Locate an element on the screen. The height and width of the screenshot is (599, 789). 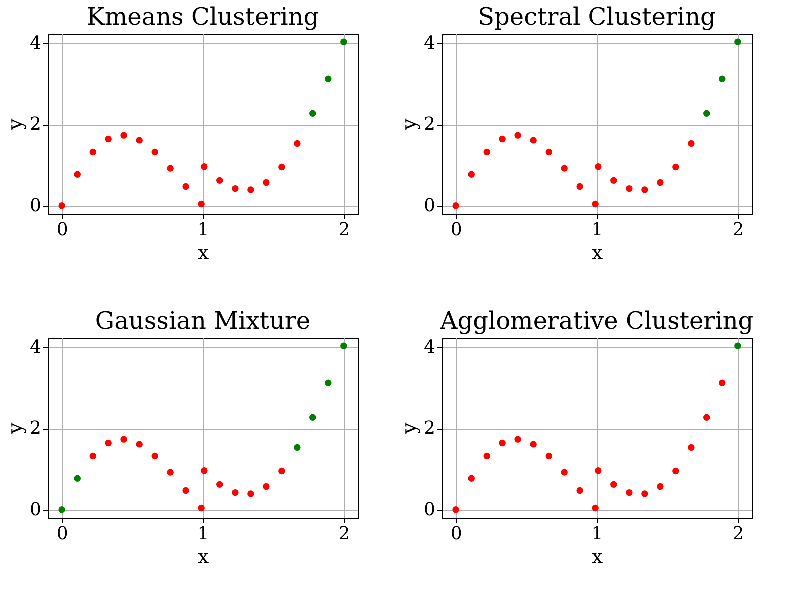
chart-title: Kmeans Clustering is located at coordinates (203, 17).